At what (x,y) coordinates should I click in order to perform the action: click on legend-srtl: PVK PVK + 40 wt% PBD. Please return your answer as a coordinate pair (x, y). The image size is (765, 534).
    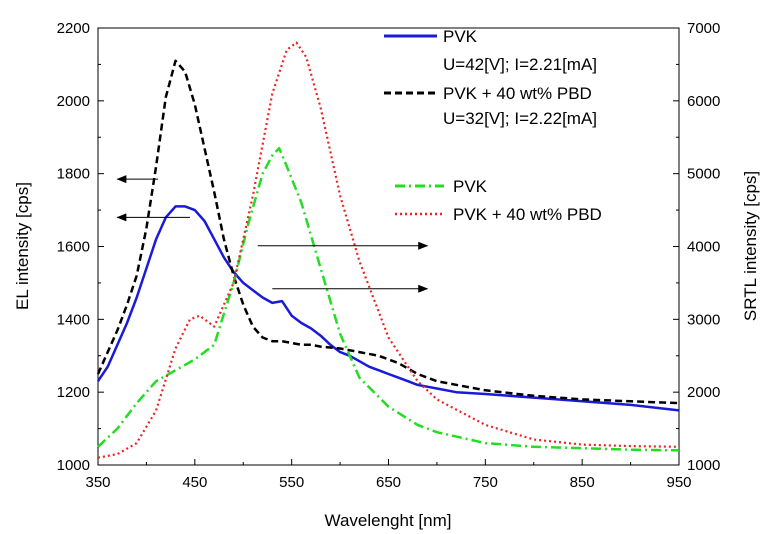
    Looking at the image, I should click on (498, 200).